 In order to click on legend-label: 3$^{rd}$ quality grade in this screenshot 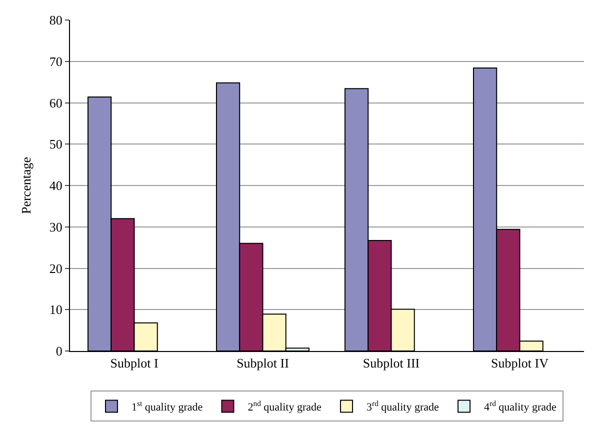, I will do `click(403, 406)`.